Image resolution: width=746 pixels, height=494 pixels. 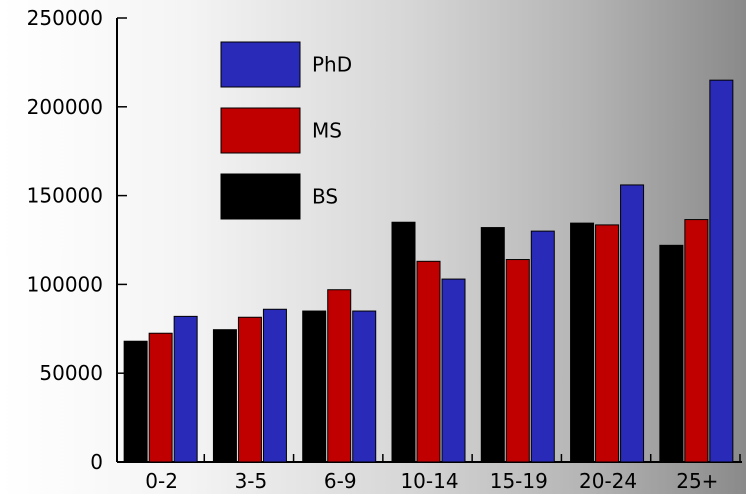 What do you see at coordinates (340, 481) in the screenshot?
I see `x-tick-label: 6-9` at bounding box center [340, 481].